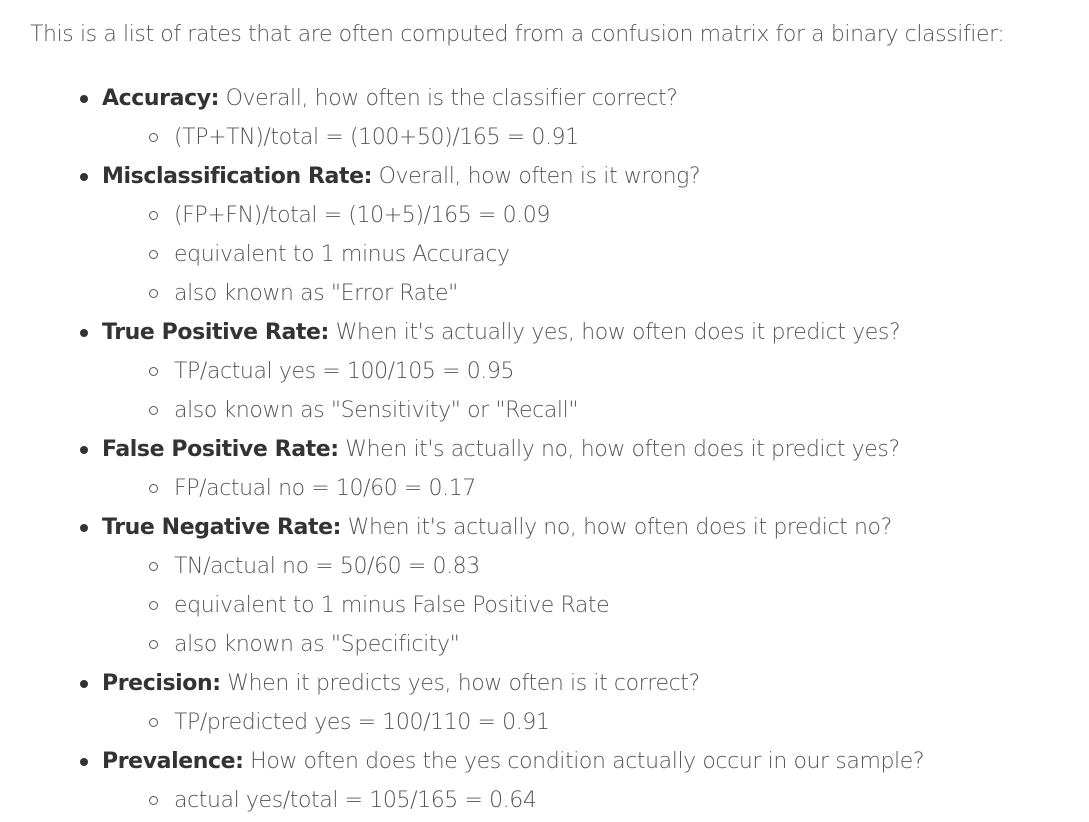 This screenshot has height=822, width=1089. I want to click on metric-detail: (FP+FN)/total = (10+5)/165 = 0.09, so click(595, 215).